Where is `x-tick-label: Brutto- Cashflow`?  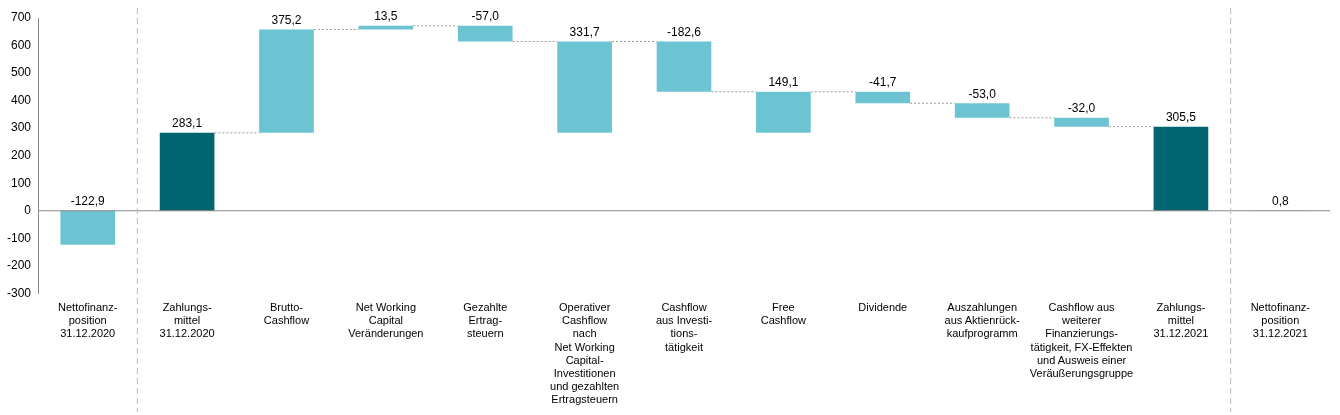
x-tick-label: Brutto- Cashflow is located at coordinates (286, 314).